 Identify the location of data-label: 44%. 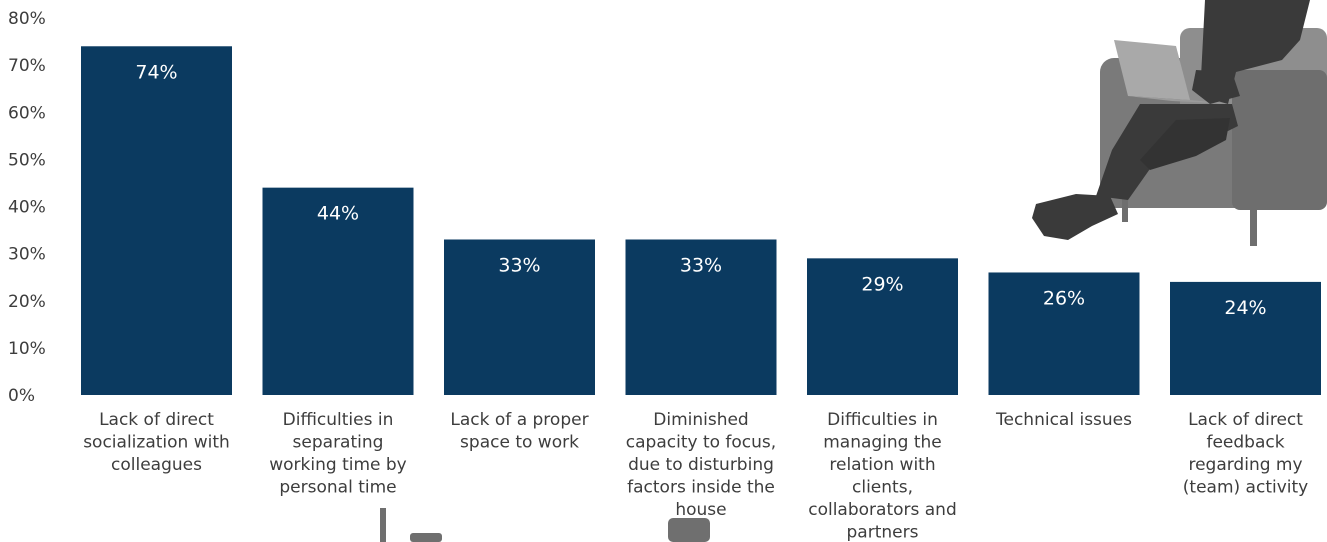
(338, 214).